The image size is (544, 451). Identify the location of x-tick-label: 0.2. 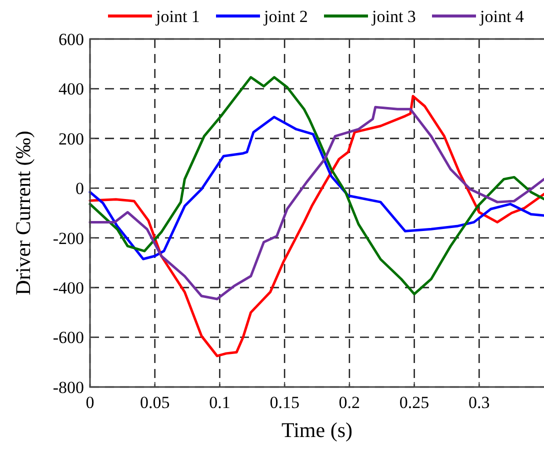
(349, 402).